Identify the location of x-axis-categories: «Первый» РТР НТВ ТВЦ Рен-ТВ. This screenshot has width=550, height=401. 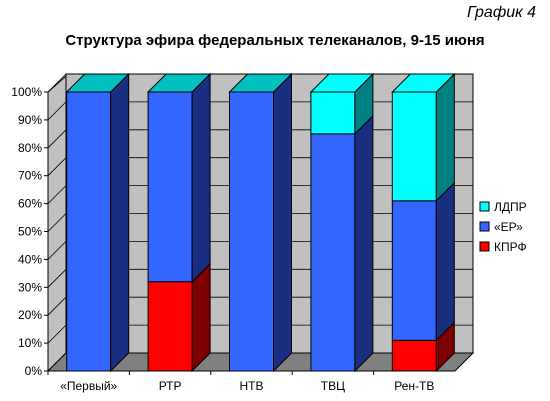
(251, 381).